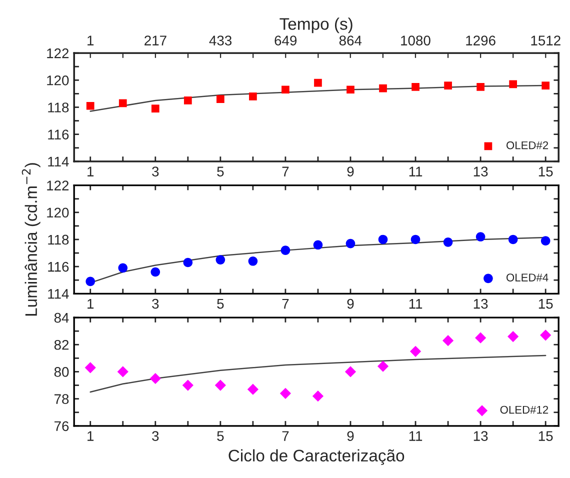  Describe the element at coordinates (316, 457) in the screenshot. I see `x-axis-title: Ciclo de Caracterização` at that location.